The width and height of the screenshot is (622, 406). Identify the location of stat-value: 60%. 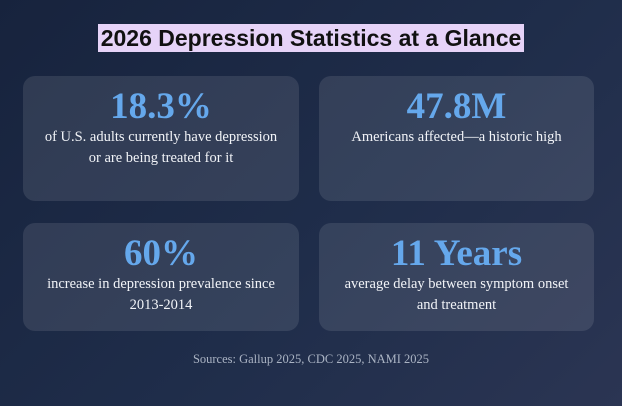
(161, 253).